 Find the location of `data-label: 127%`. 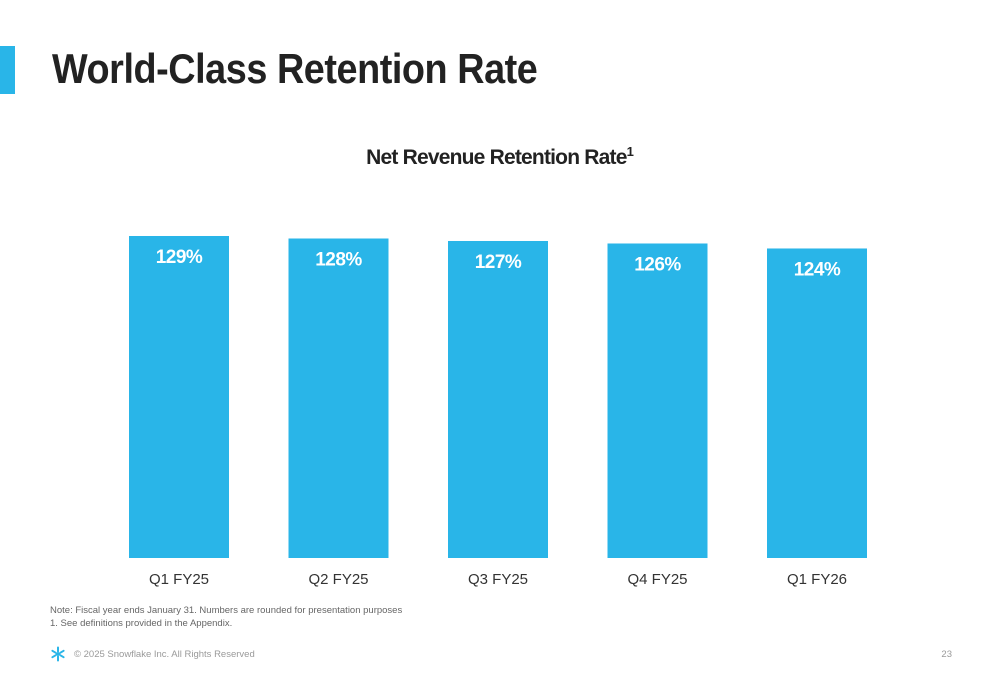

data-label: 127% is located at coordinates (498, 262).